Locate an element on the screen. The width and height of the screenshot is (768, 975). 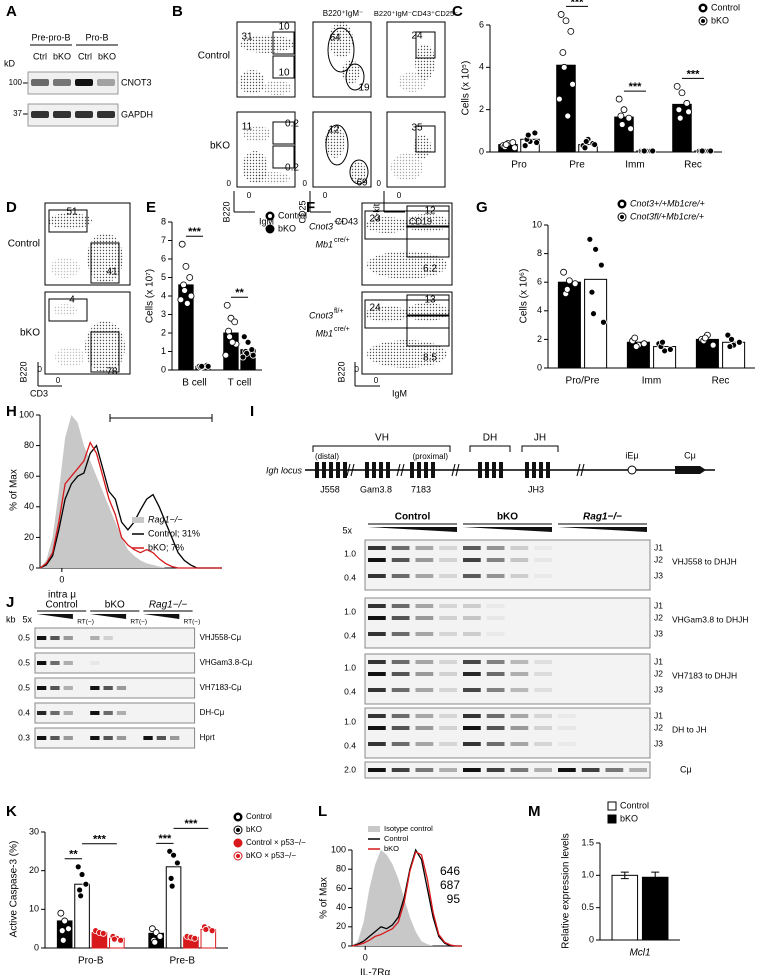
marker-label: 0.4 is located at coordinates (24, 712).